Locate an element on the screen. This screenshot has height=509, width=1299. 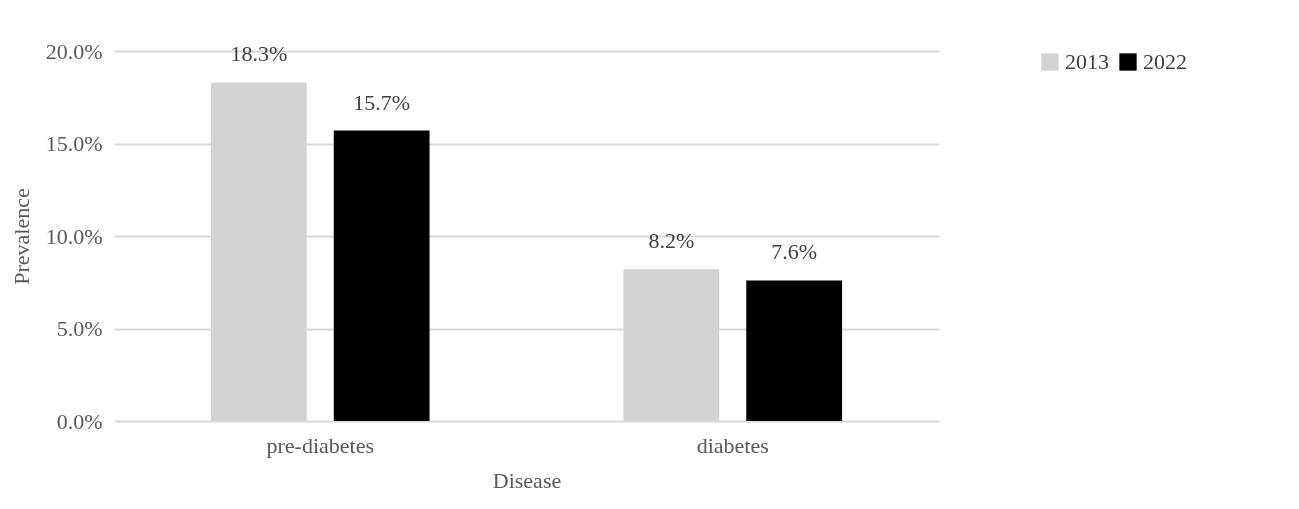
y-tick-label: 10.0% is located at coordinates (74, 236).